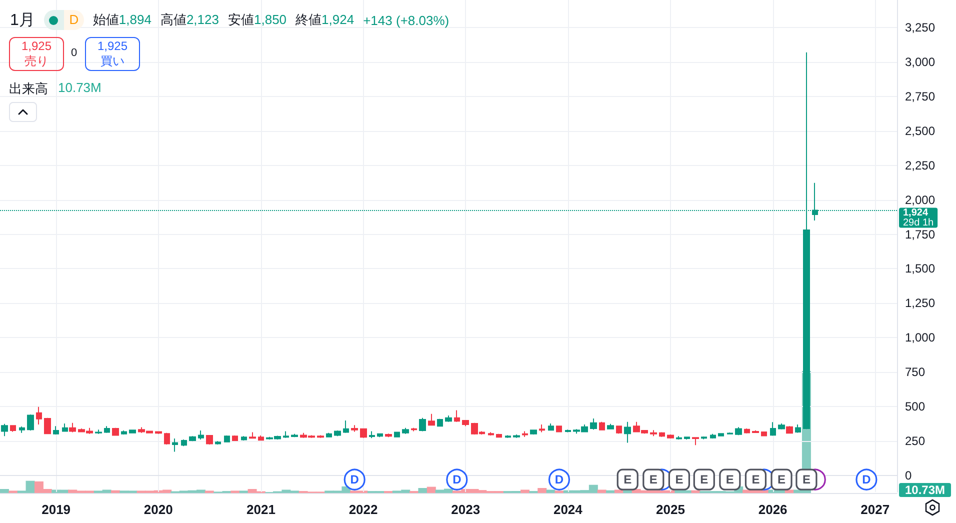 The image size is (956, 523). I want to click on y-tick-label: 0, so click(908, 475).